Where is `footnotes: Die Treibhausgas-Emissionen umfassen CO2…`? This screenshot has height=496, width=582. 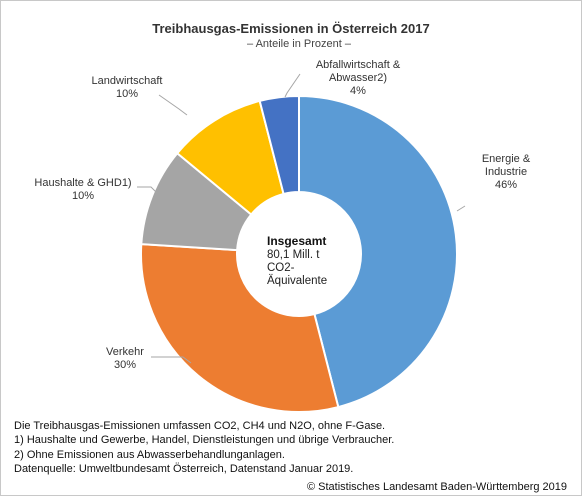 footnotes: Die Treibhausgas-Emissionen umfassen CO2… is located at coordinates (204, 448).